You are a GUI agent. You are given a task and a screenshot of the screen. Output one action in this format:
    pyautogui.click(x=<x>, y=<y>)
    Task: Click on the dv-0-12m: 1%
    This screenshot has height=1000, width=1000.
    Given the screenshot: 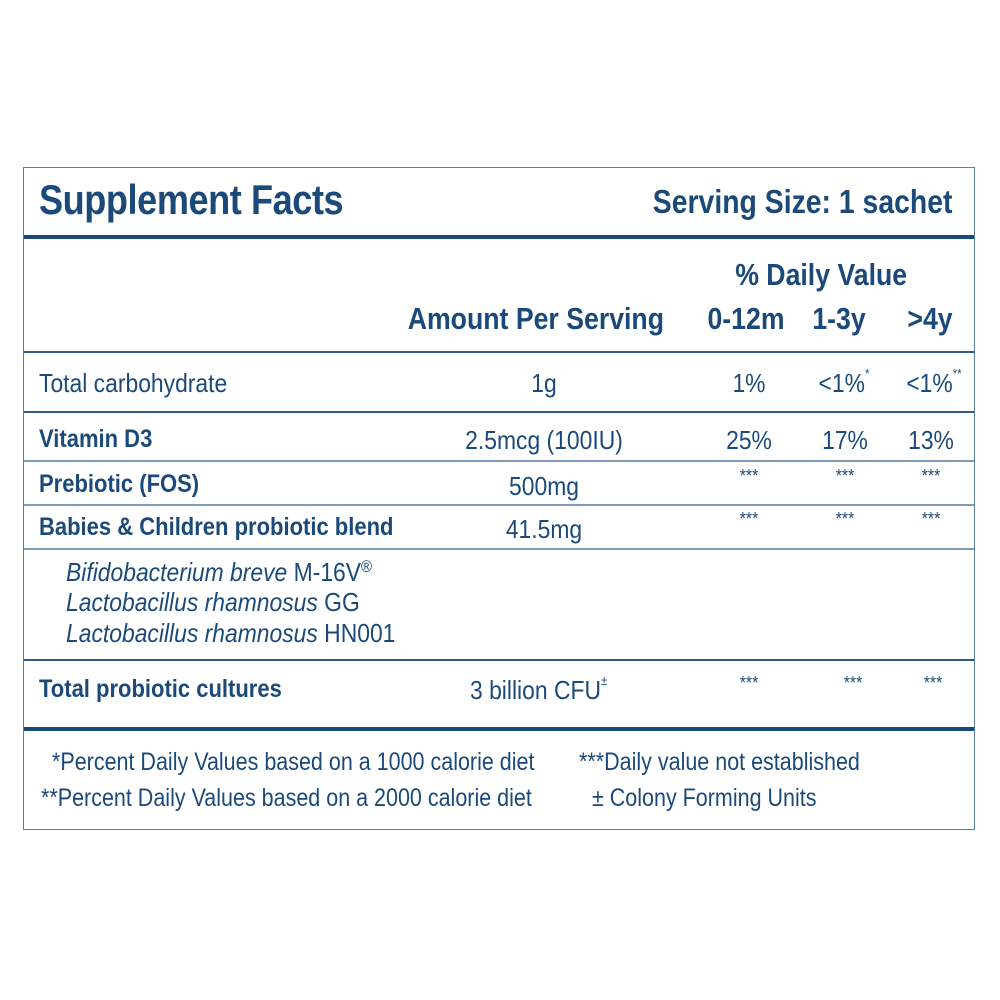 What is the action you would take?
    pyautogui.click(x=749, y=383)
    